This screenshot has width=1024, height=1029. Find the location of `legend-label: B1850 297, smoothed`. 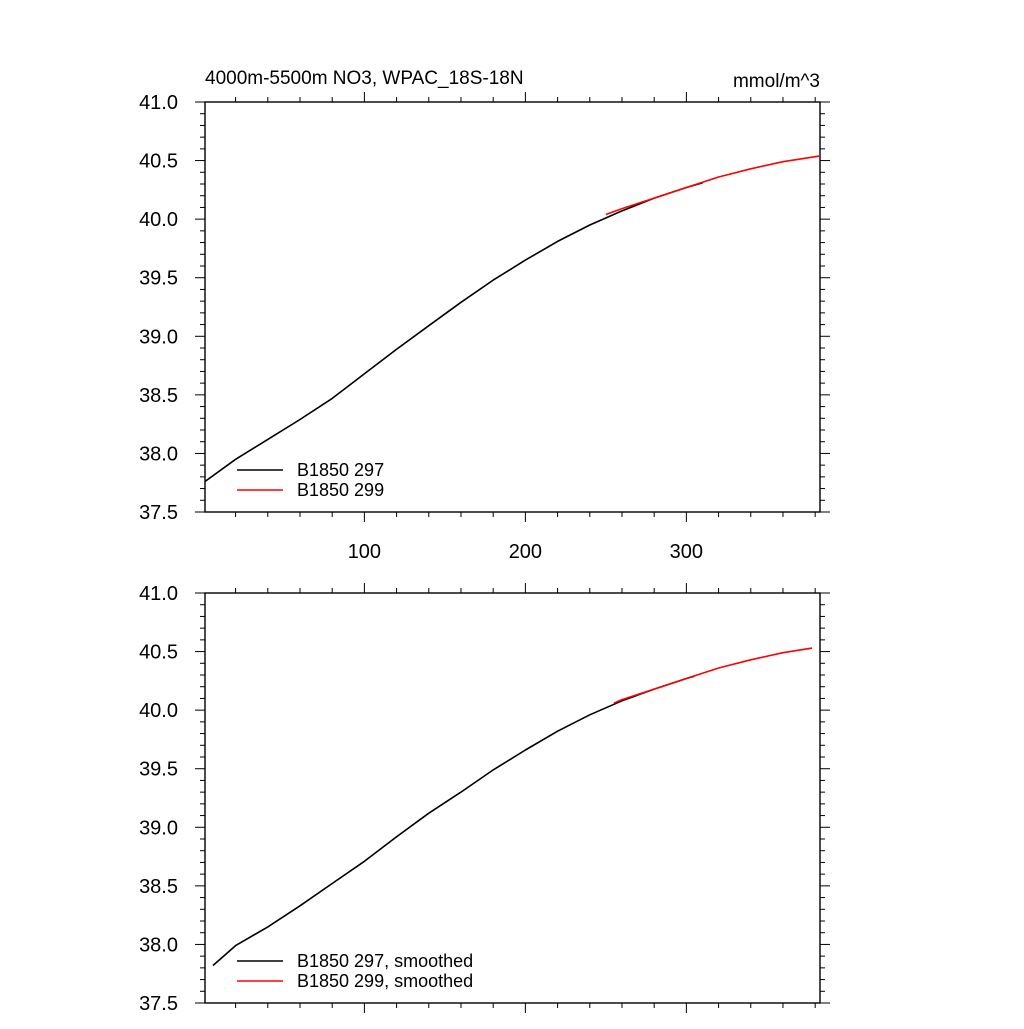

legend-label: B1850 297, smoothed is located at coordinates (385, 961).